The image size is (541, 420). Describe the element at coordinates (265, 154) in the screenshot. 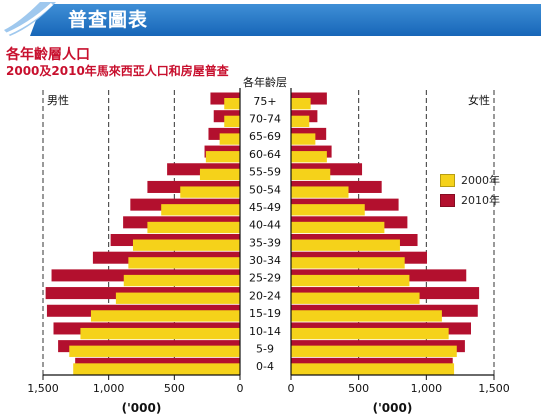

I see `category-label: 60-64` at that location.